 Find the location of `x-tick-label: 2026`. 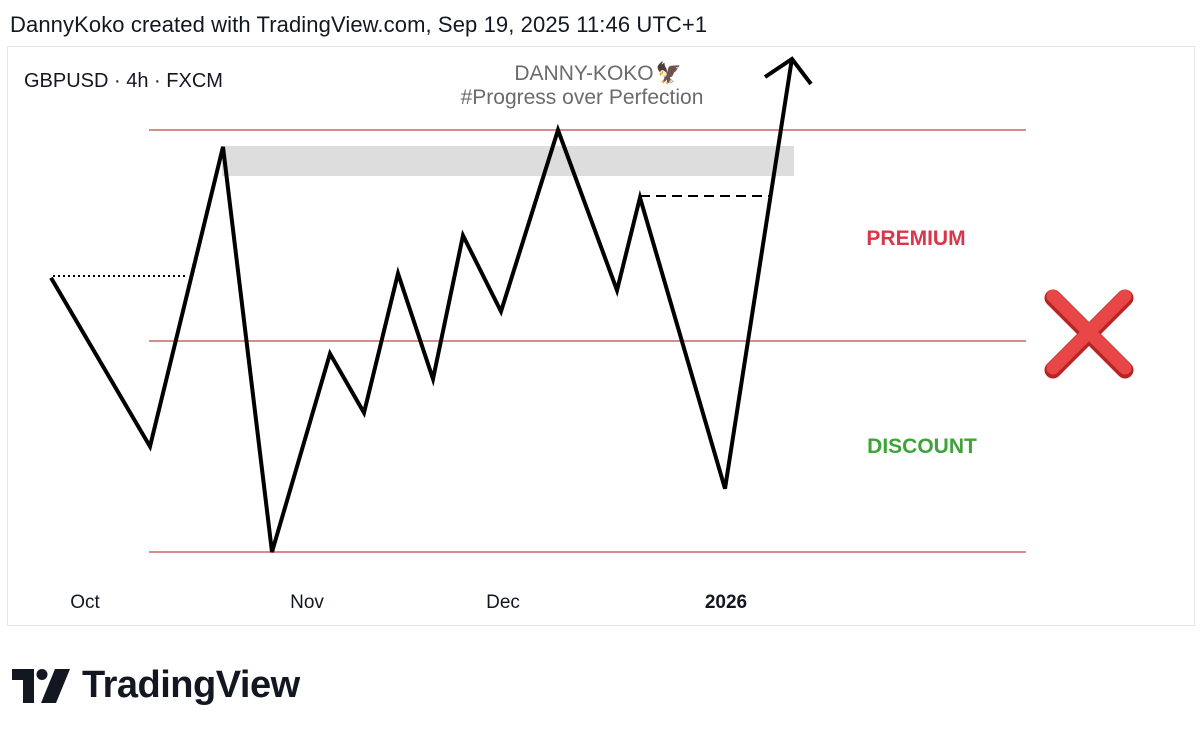

x-tick-label: 2026 is located at coordinates (726, 602).